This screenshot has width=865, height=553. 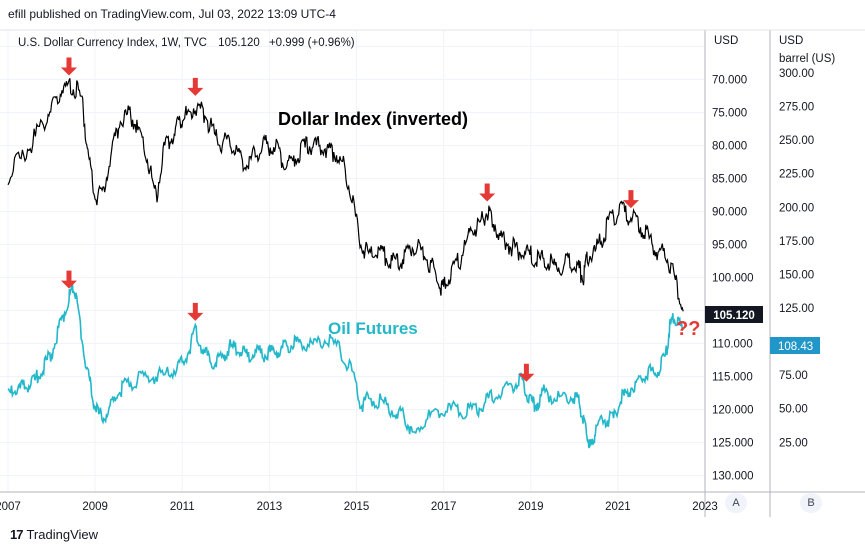 I want to click on left-tick-5: 90.000, so click(x=729, y=213).